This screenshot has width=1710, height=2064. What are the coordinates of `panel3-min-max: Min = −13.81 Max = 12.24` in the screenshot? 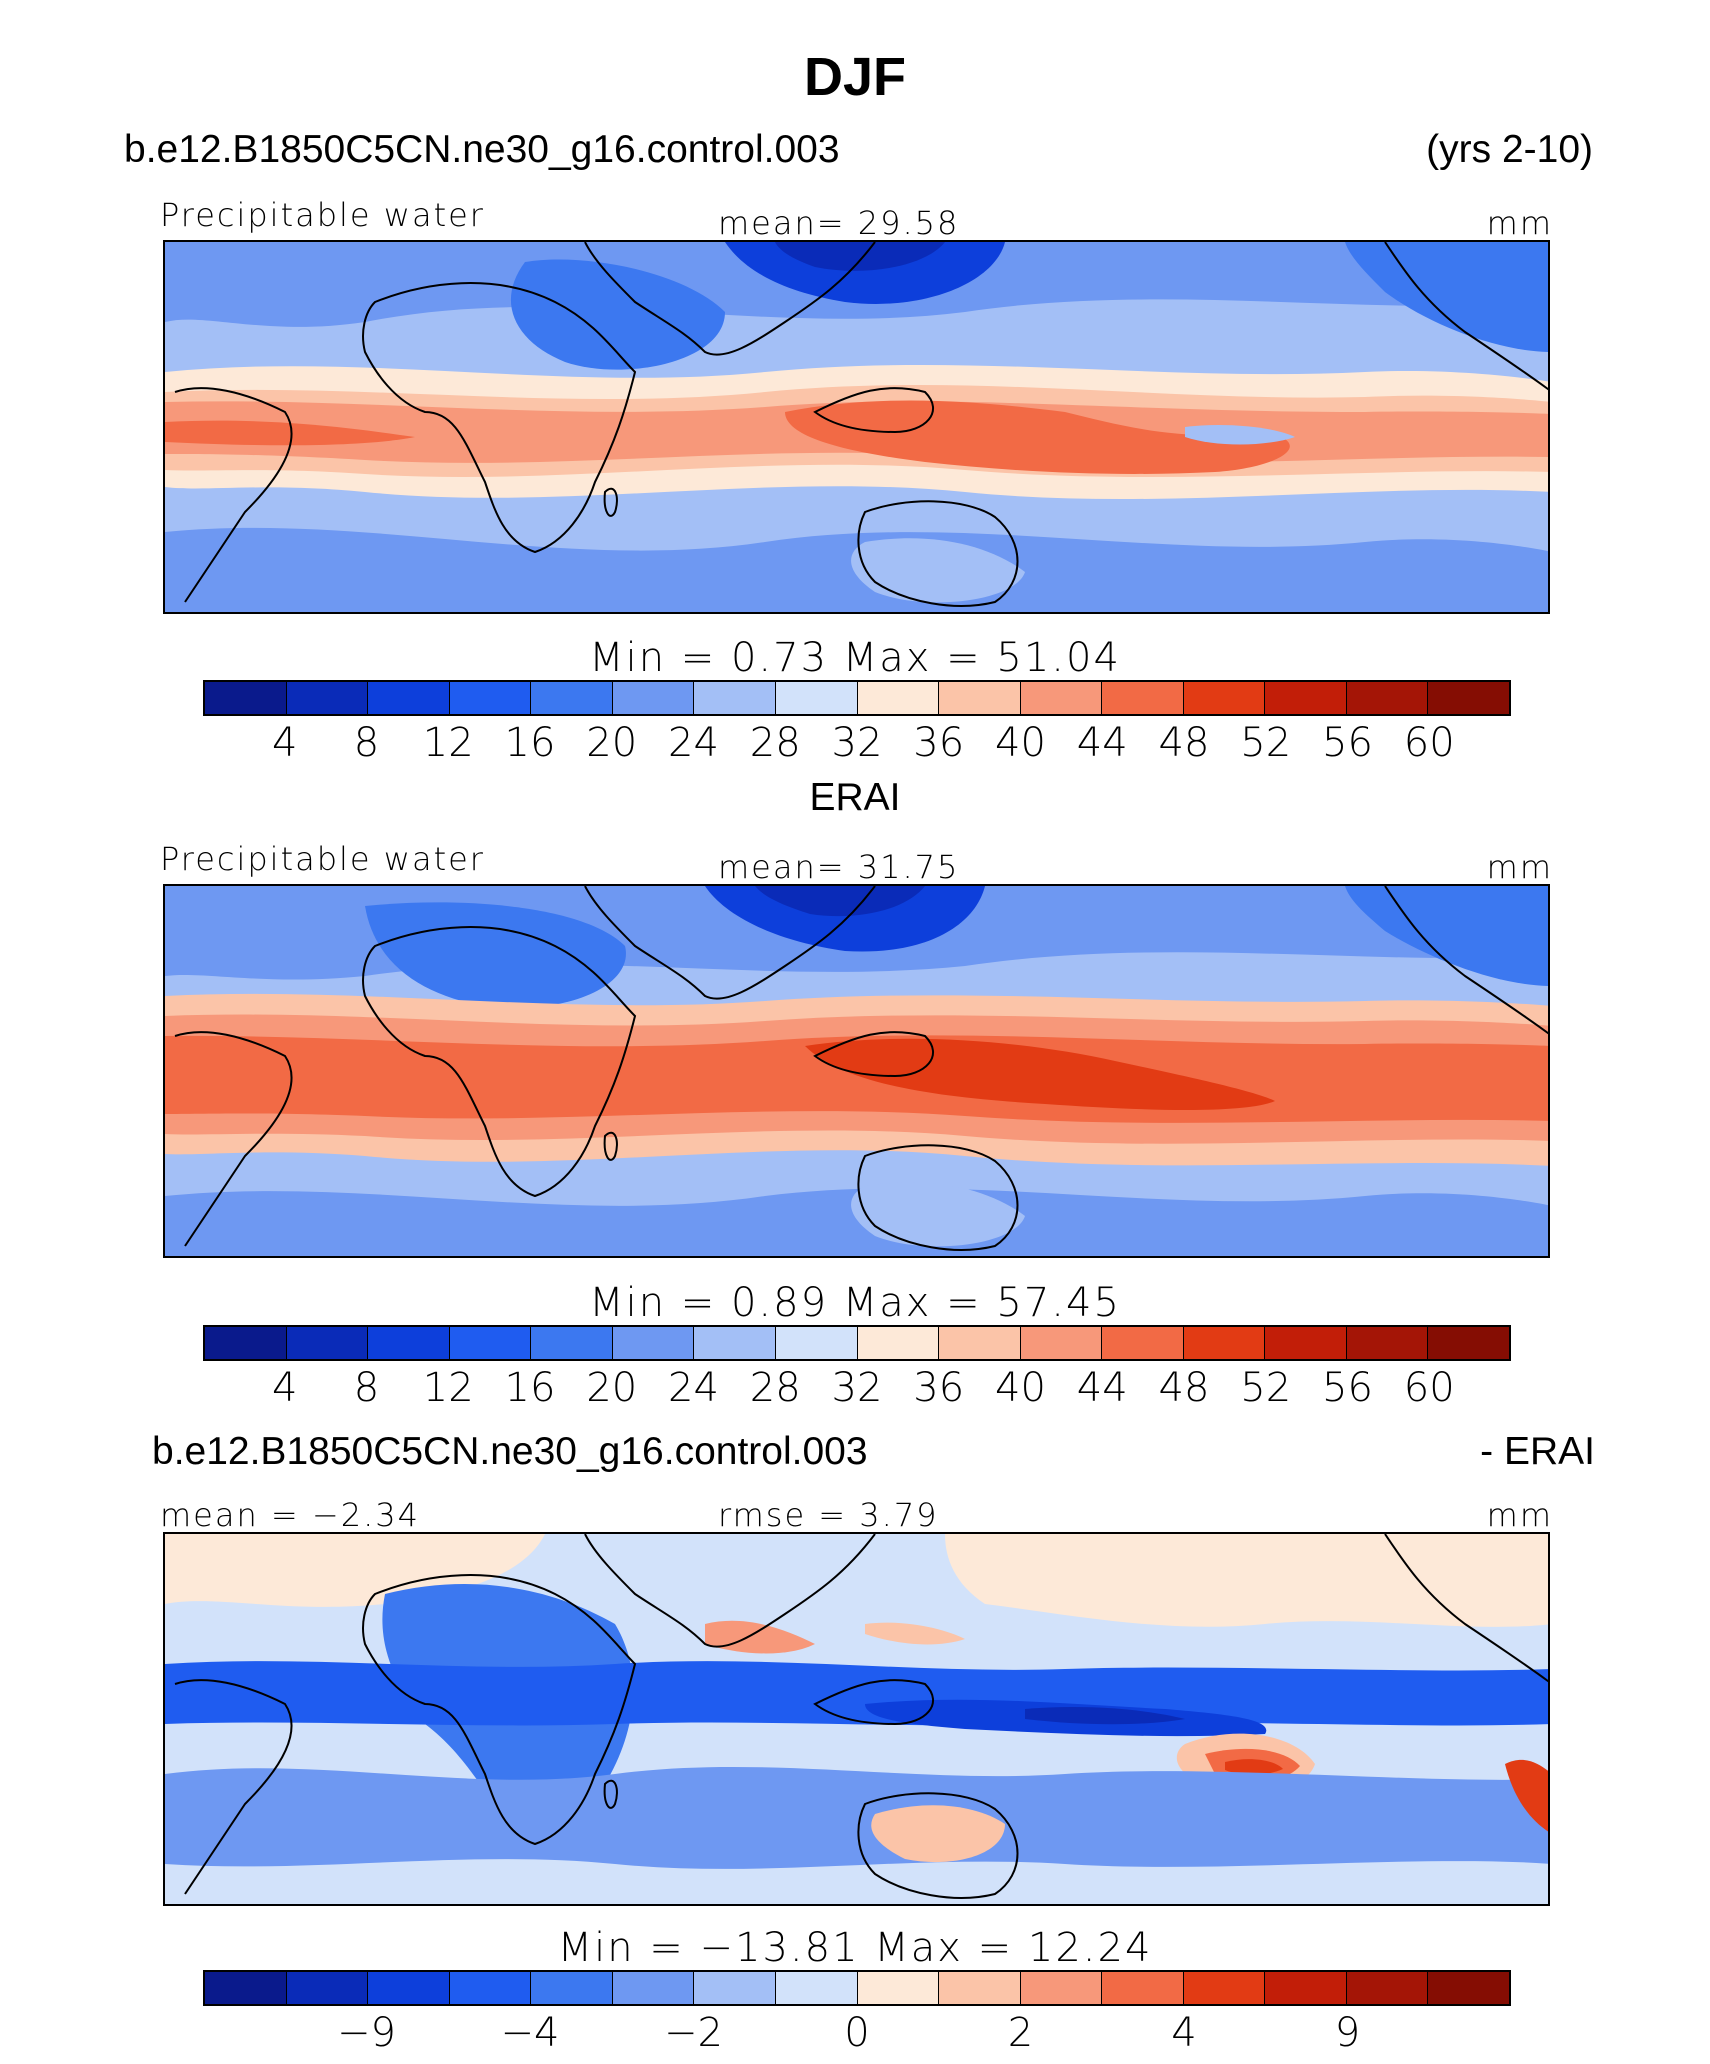 It's located at (855, 1948).